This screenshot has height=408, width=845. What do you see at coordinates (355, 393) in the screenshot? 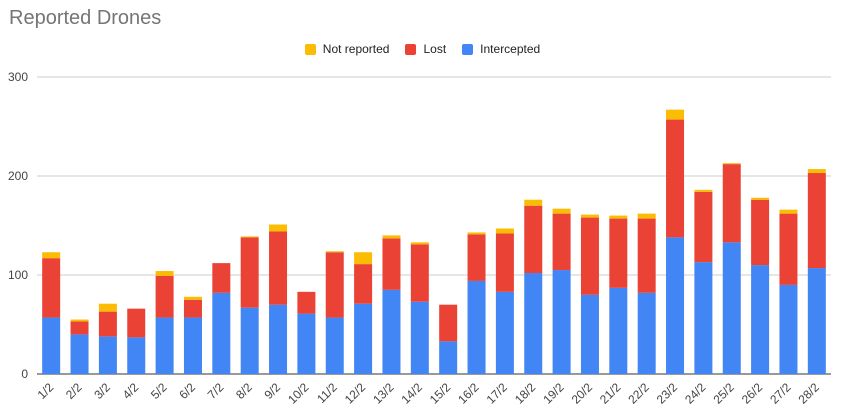
I see `x-tick-label: 12/2` at bounding box center [355, 393].